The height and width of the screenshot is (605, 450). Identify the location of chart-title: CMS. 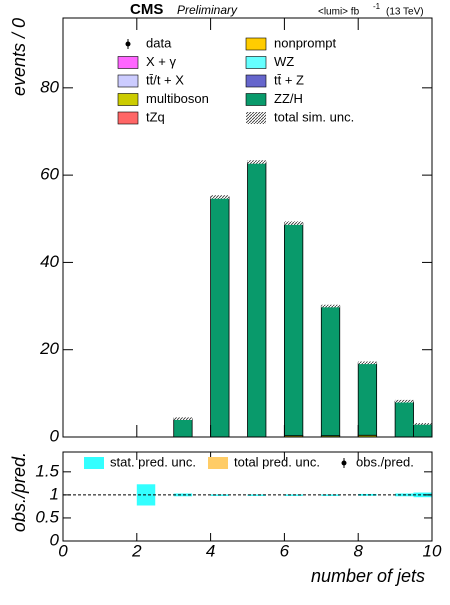
(146, 9).